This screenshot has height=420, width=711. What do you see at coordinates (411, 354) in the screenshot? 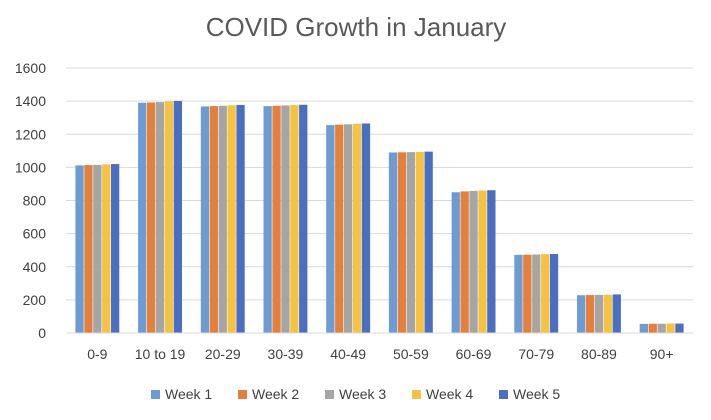
I see `x-tick-label: 50-59` at bounding box center [411, 354].